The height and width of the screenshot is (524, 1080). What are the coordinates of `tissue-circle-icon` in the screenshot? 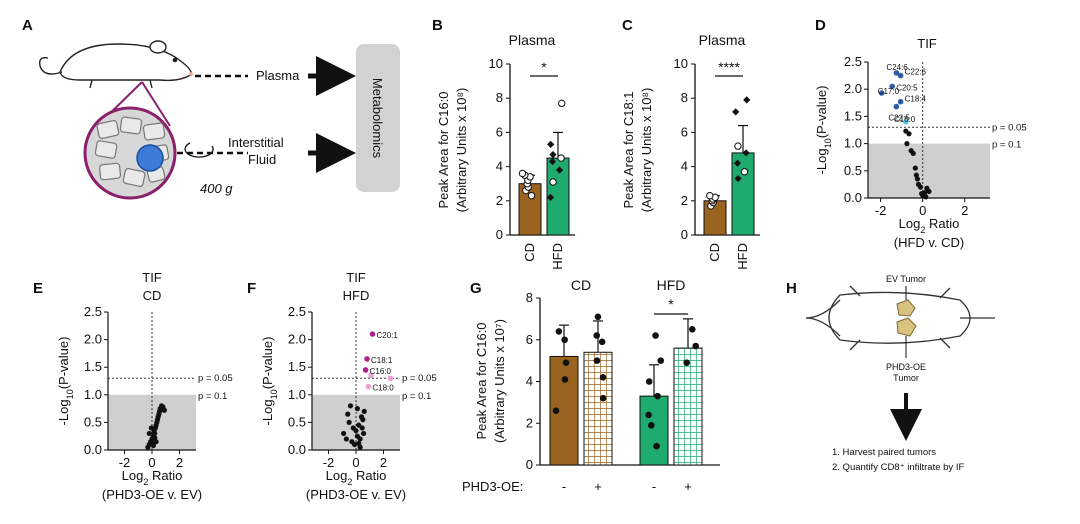 It's located at (130, 153).